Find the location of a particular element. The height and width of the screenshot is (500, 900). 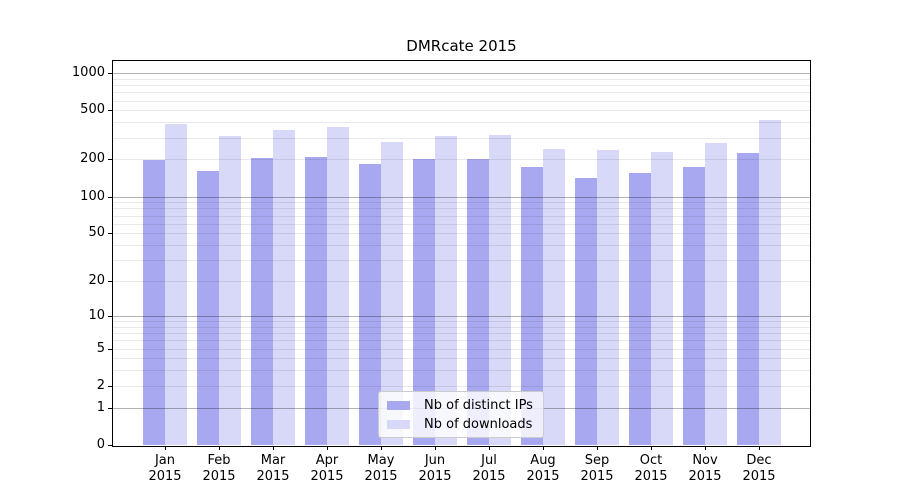

y-tick-label-1: 1 is located at coordinates (100, 407).